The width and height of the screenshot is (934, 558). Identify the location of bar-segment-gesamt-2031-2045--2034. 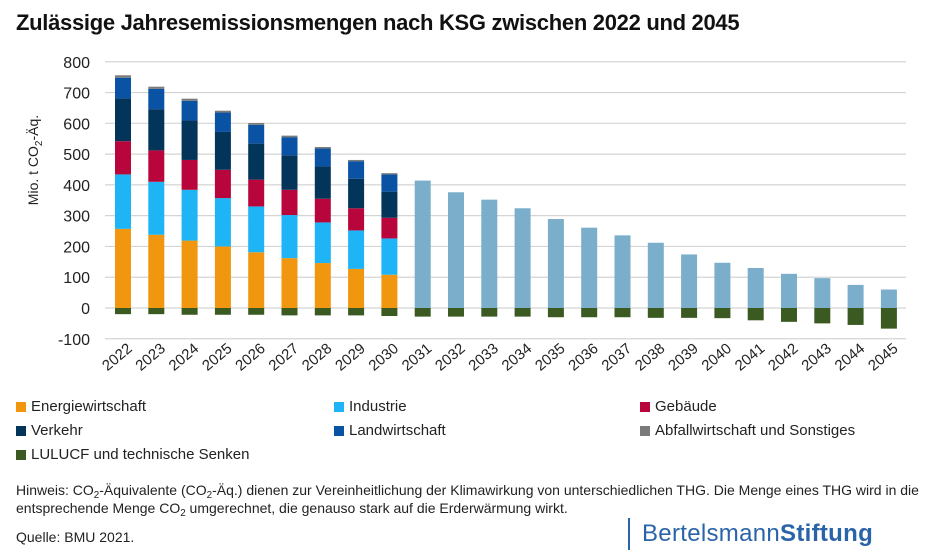
(522, 258).